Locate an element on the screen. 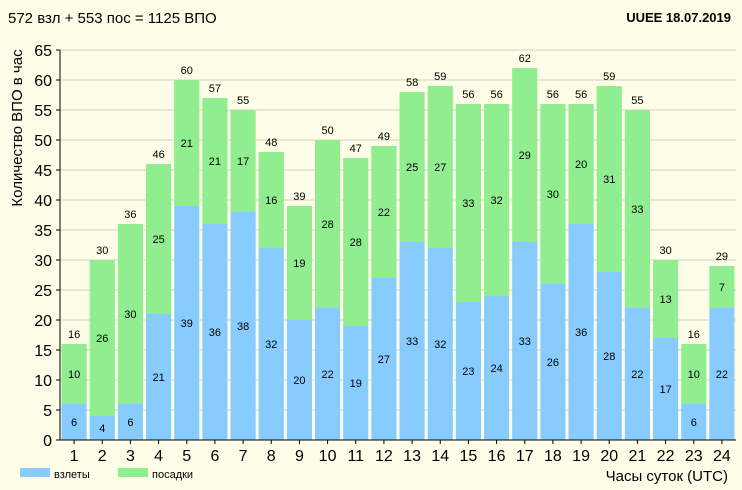 The width and height of the screenshot is (742, 490). data-label-arrivals: 28 is located at coordinates (356, 243).